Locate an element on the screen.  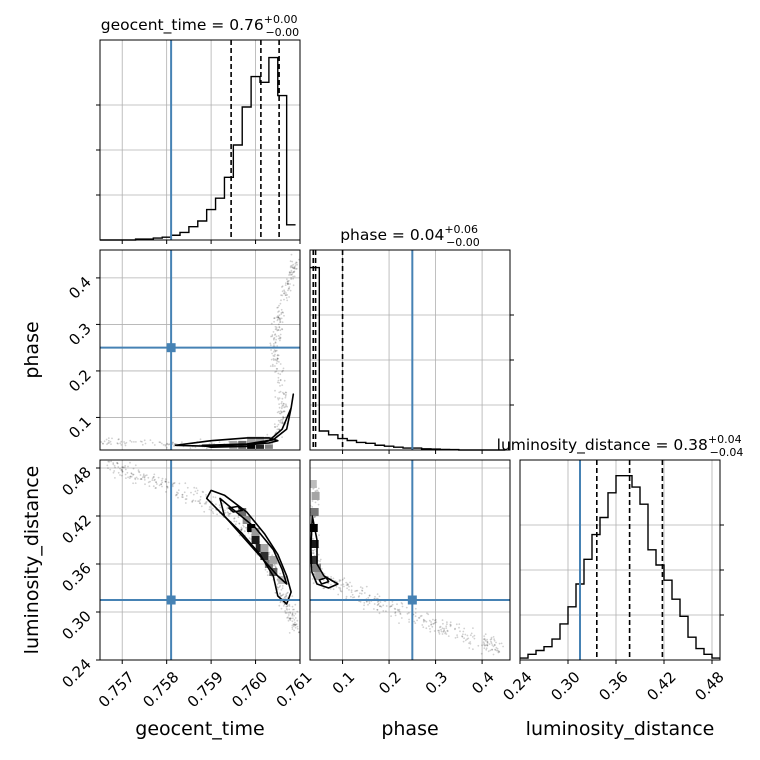
xtick-label-phase-0: 0.1 is located at coordinates (344, 683).